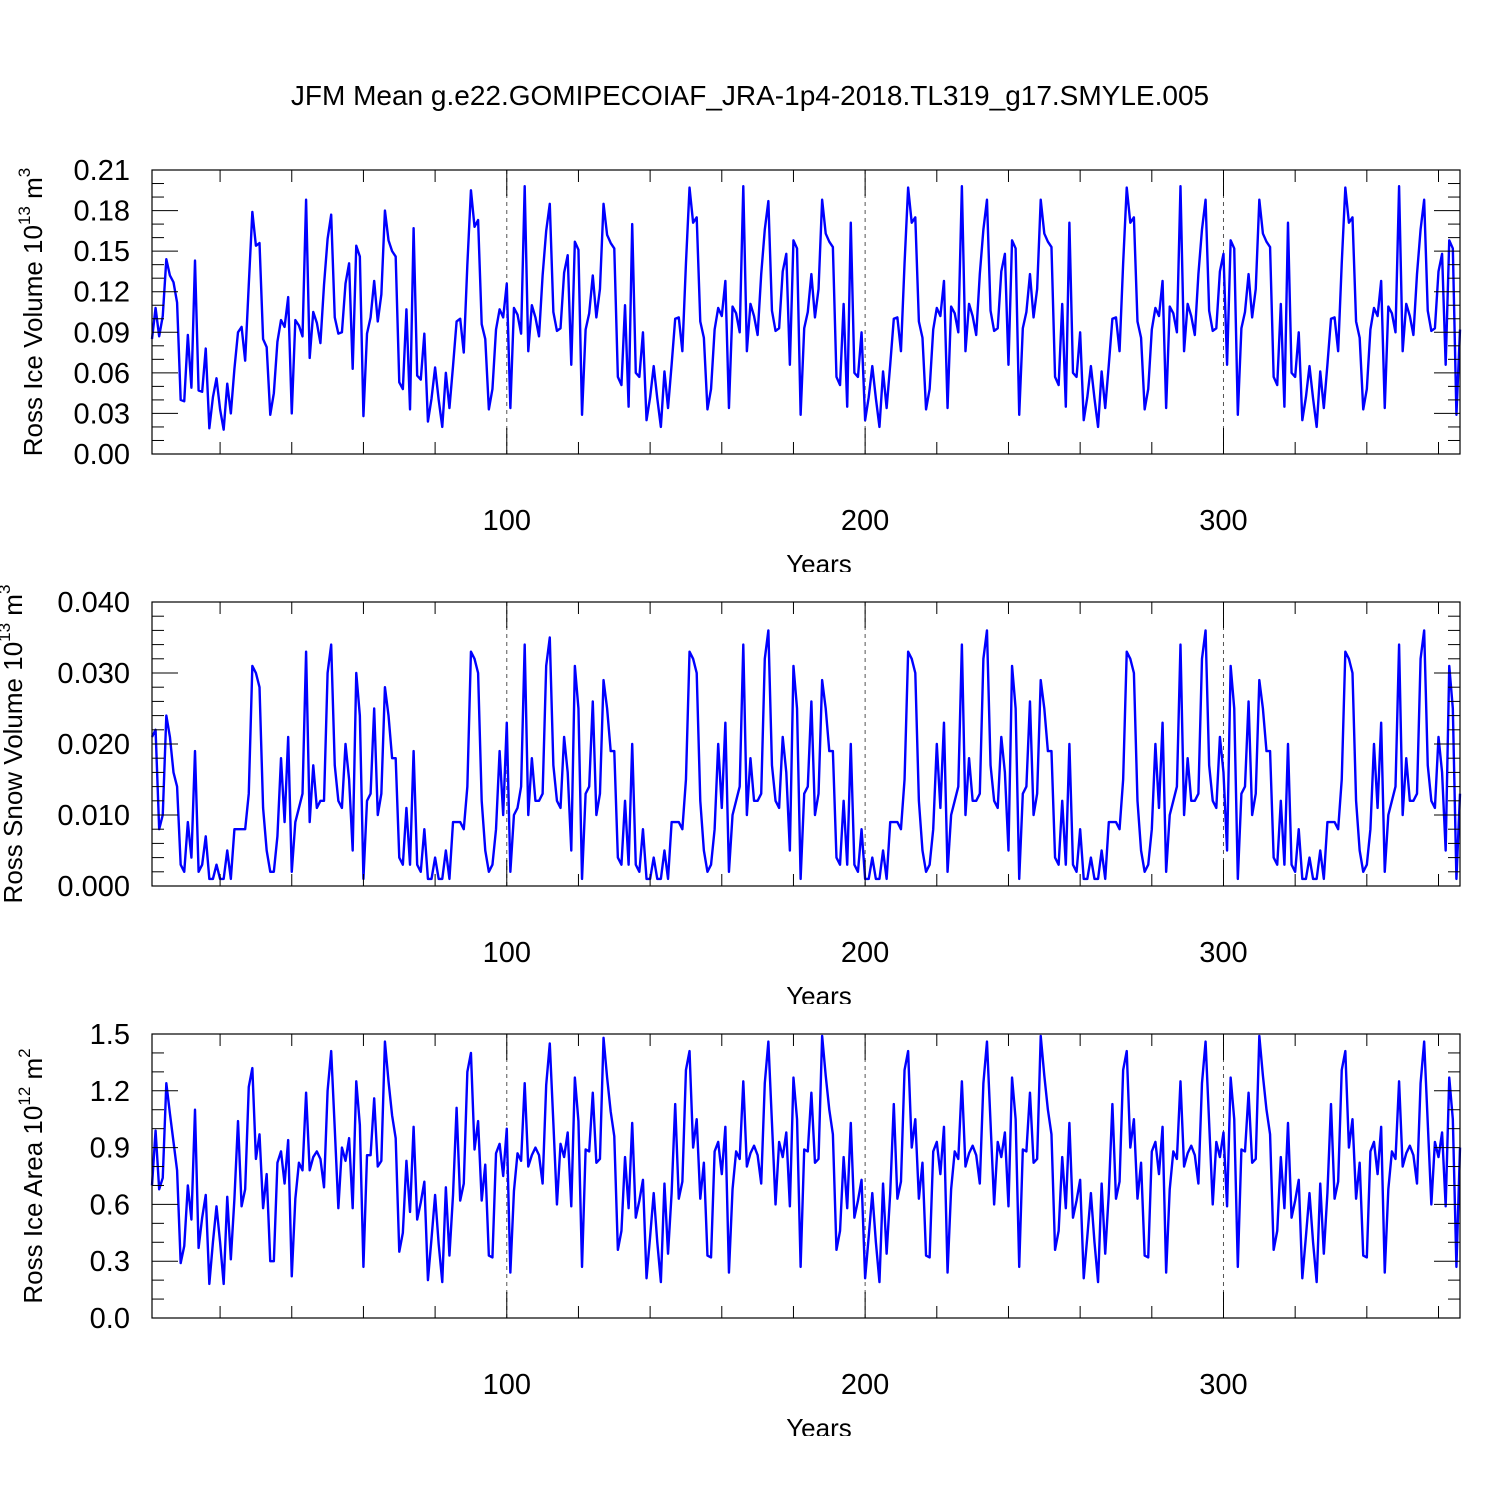 The height and width of the screenshot is (1500, 1500). I want to click on y-tick-label: 0.00, so click(102, 455).